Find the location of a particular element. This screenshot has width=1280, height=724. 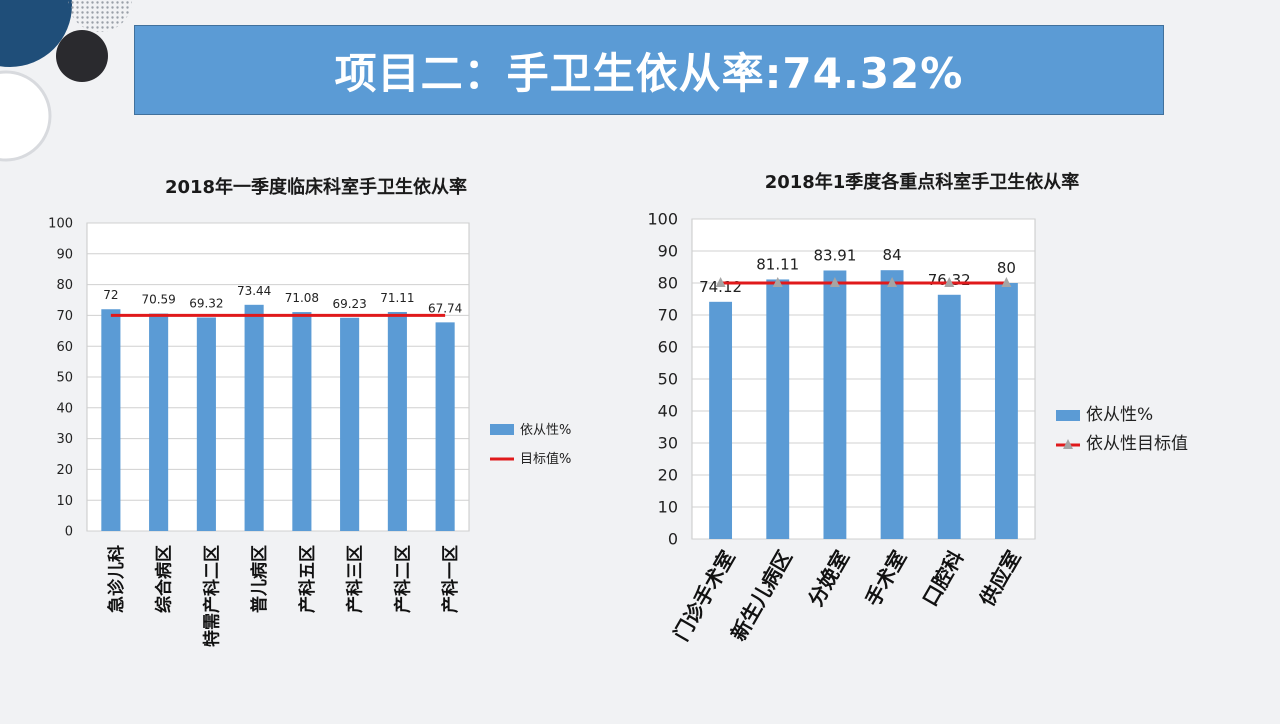

right-y-tick-label: 70 is located at coordinates (668, 315).